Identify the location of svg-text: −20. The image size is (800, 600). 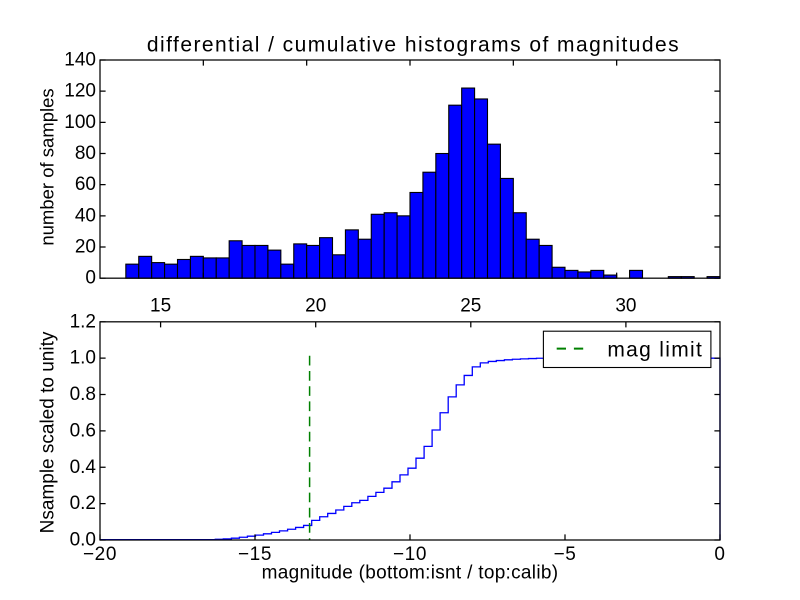
(100, 554).